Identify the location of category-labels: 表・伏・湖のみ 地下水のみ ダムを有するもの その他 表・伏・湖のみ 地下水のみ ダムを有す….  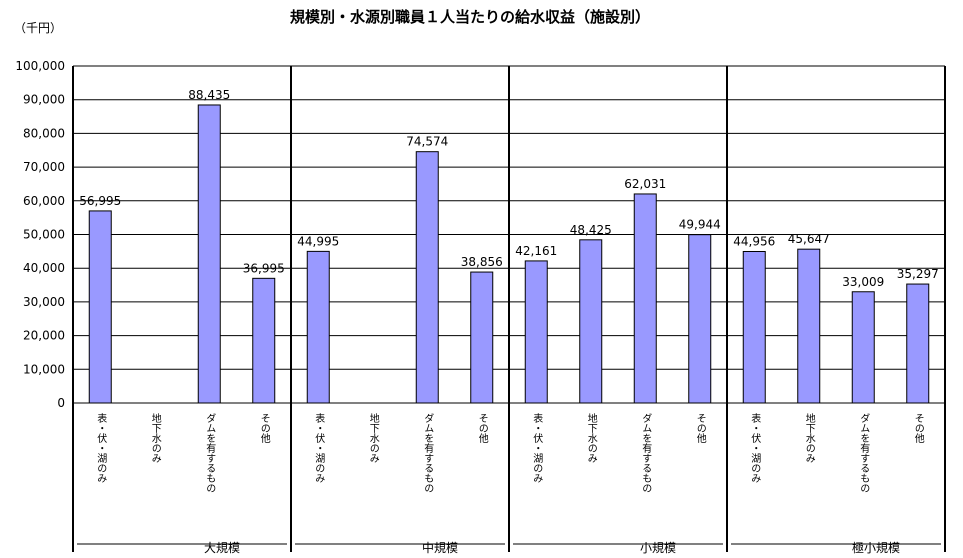
(510, 452).